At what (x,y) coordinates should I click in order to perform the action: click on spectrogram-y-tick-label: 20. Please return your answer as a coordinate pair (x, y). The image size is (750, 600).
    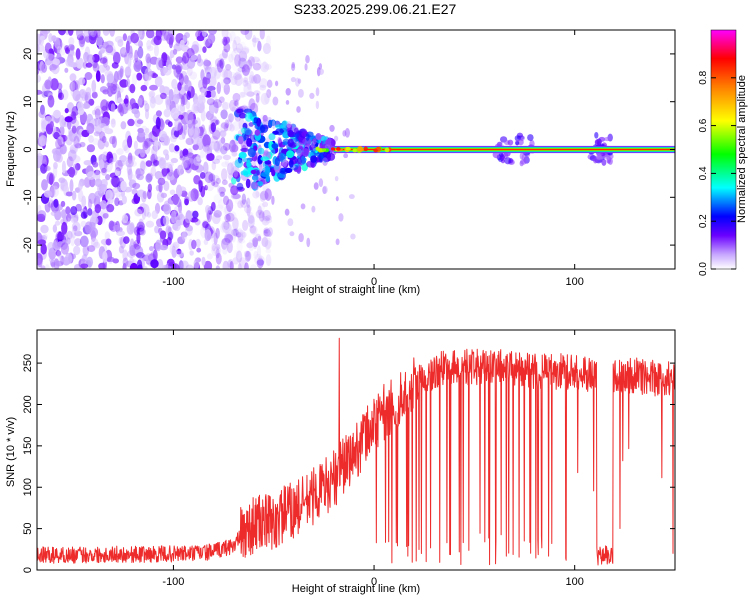
    Looking at the image, I should click on (28, 54).